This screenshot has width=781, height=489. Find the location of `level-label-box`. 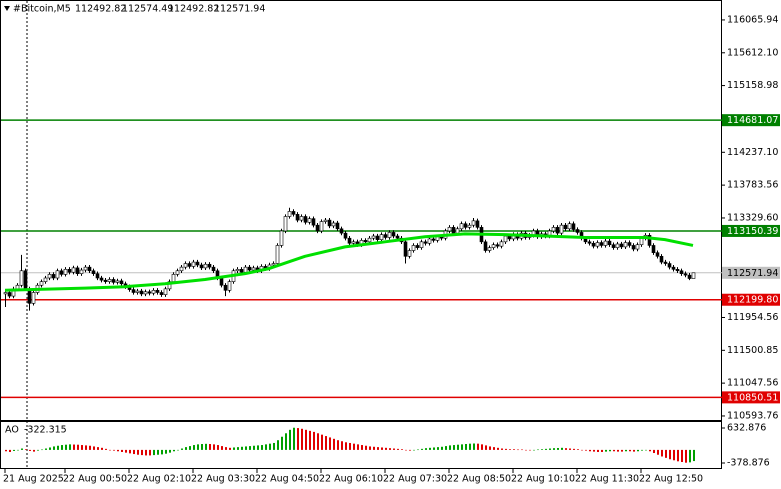

level-label-box is located at coordinates (751, 299).